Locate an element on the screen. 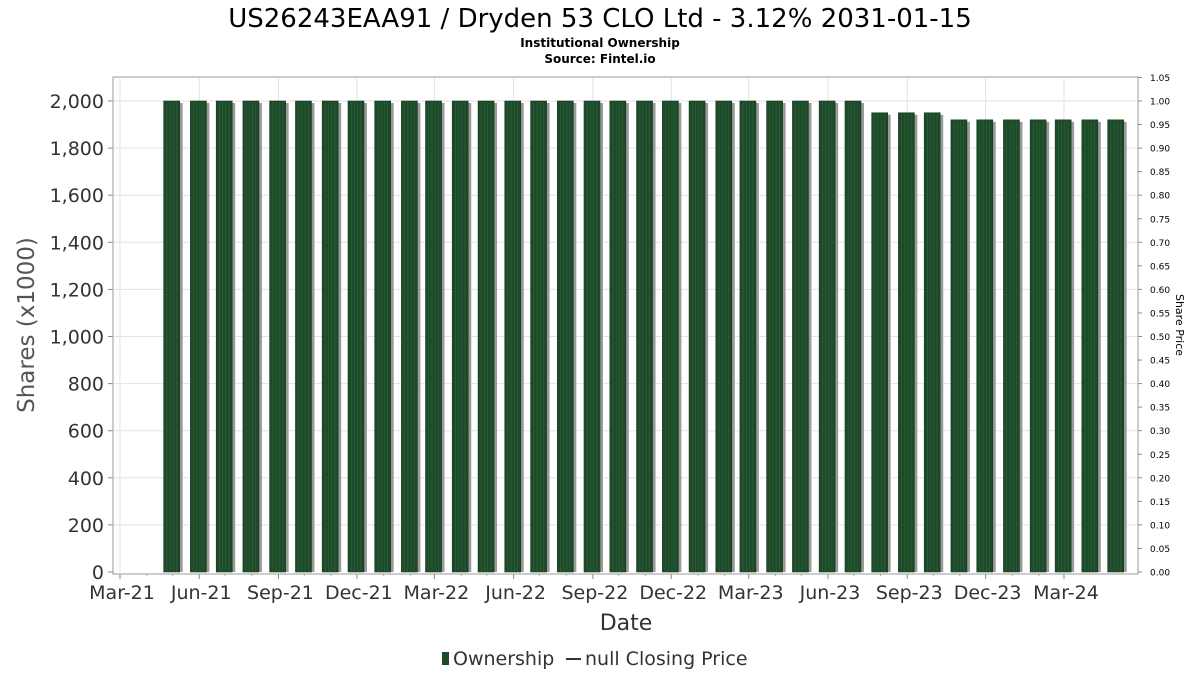 The height and width of the screenshot is (675, 1200). x-tick-label: Jun-21 is located at coordinates (201, 593).